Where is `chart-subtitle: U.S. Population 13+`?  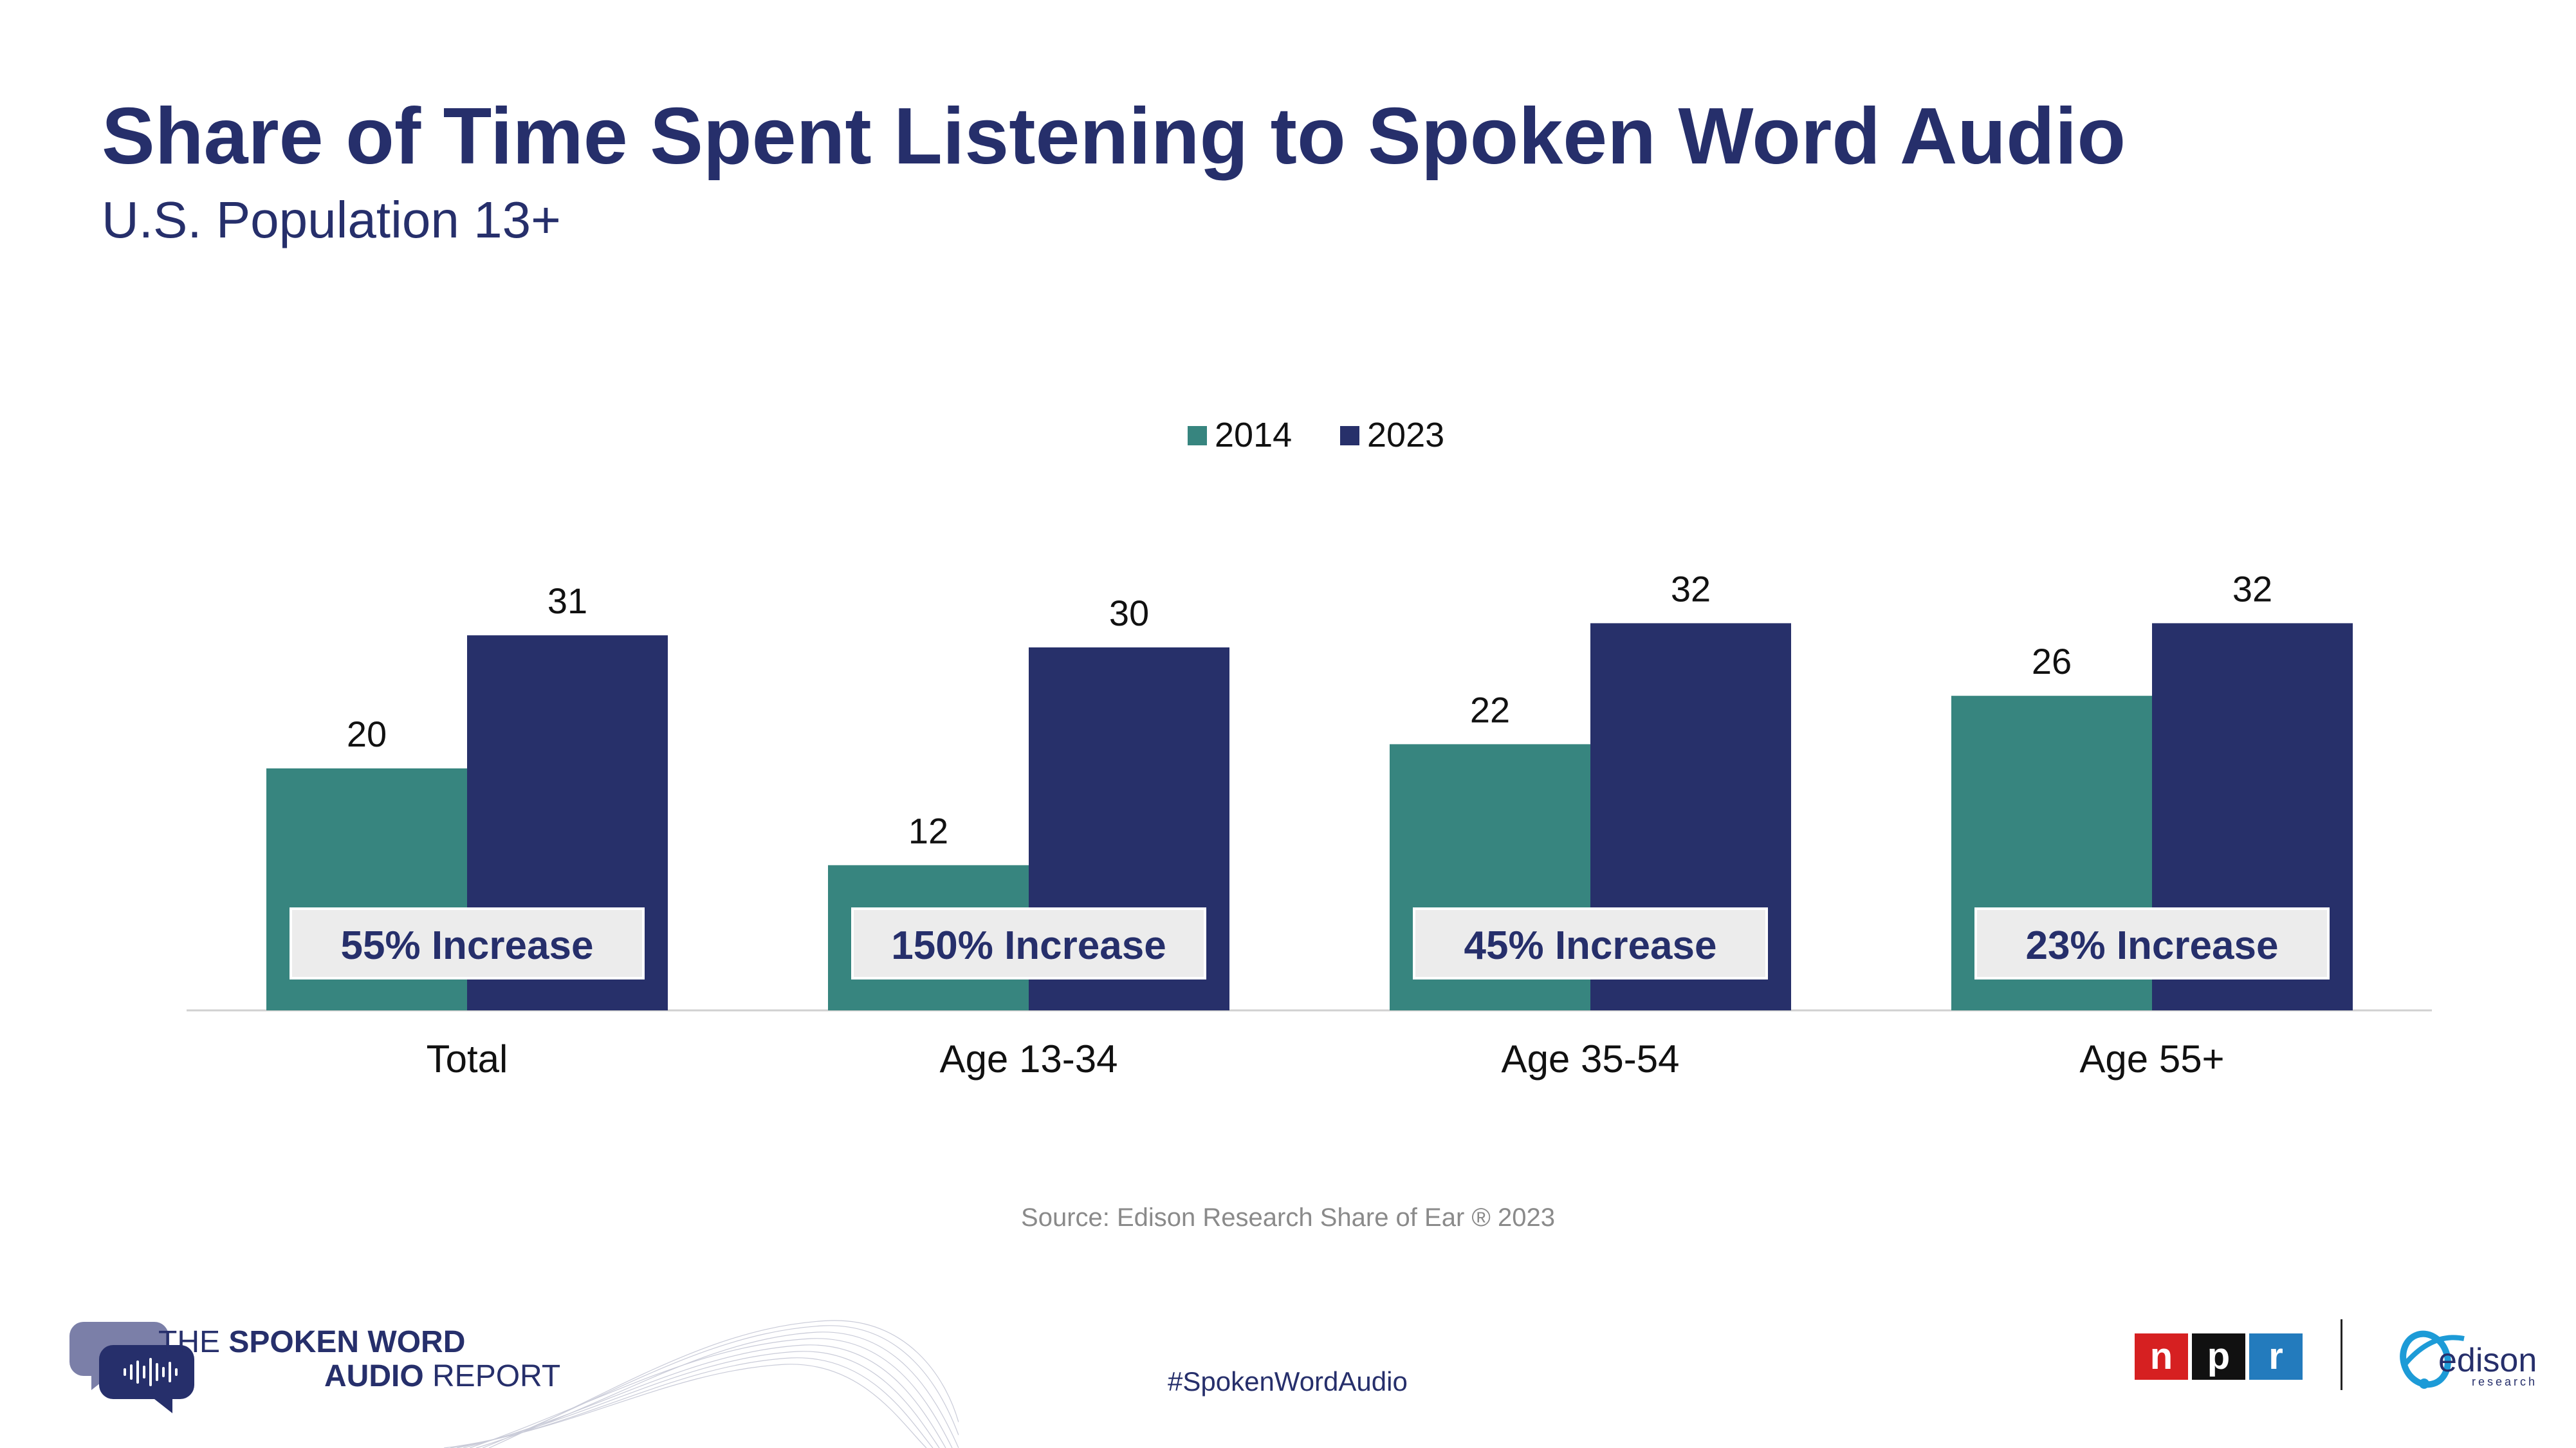 chart-subtitle: U.S. Population 13+ is located at coordinates (331, 219).